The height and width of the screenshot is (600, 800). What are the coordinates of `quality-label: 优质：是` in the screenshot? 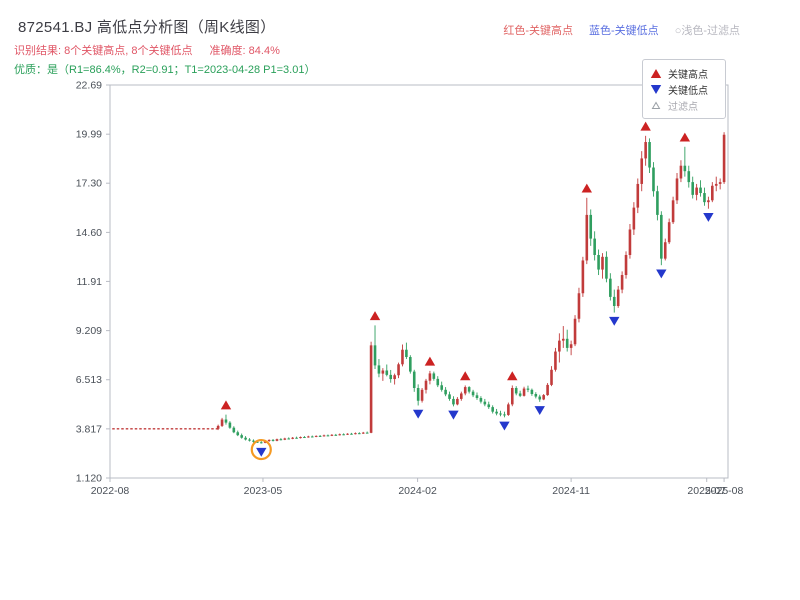 It's located at (36, 70).